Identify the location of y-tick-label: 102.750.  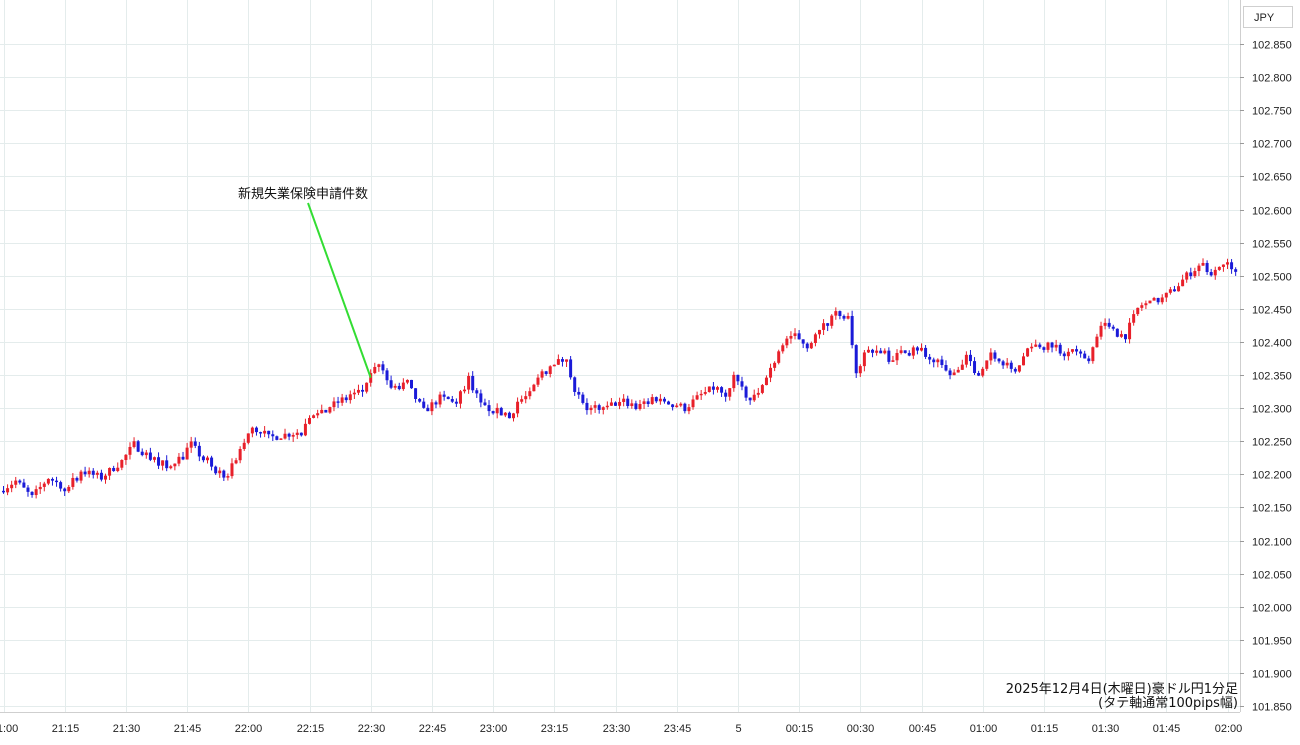
(1272, 112).